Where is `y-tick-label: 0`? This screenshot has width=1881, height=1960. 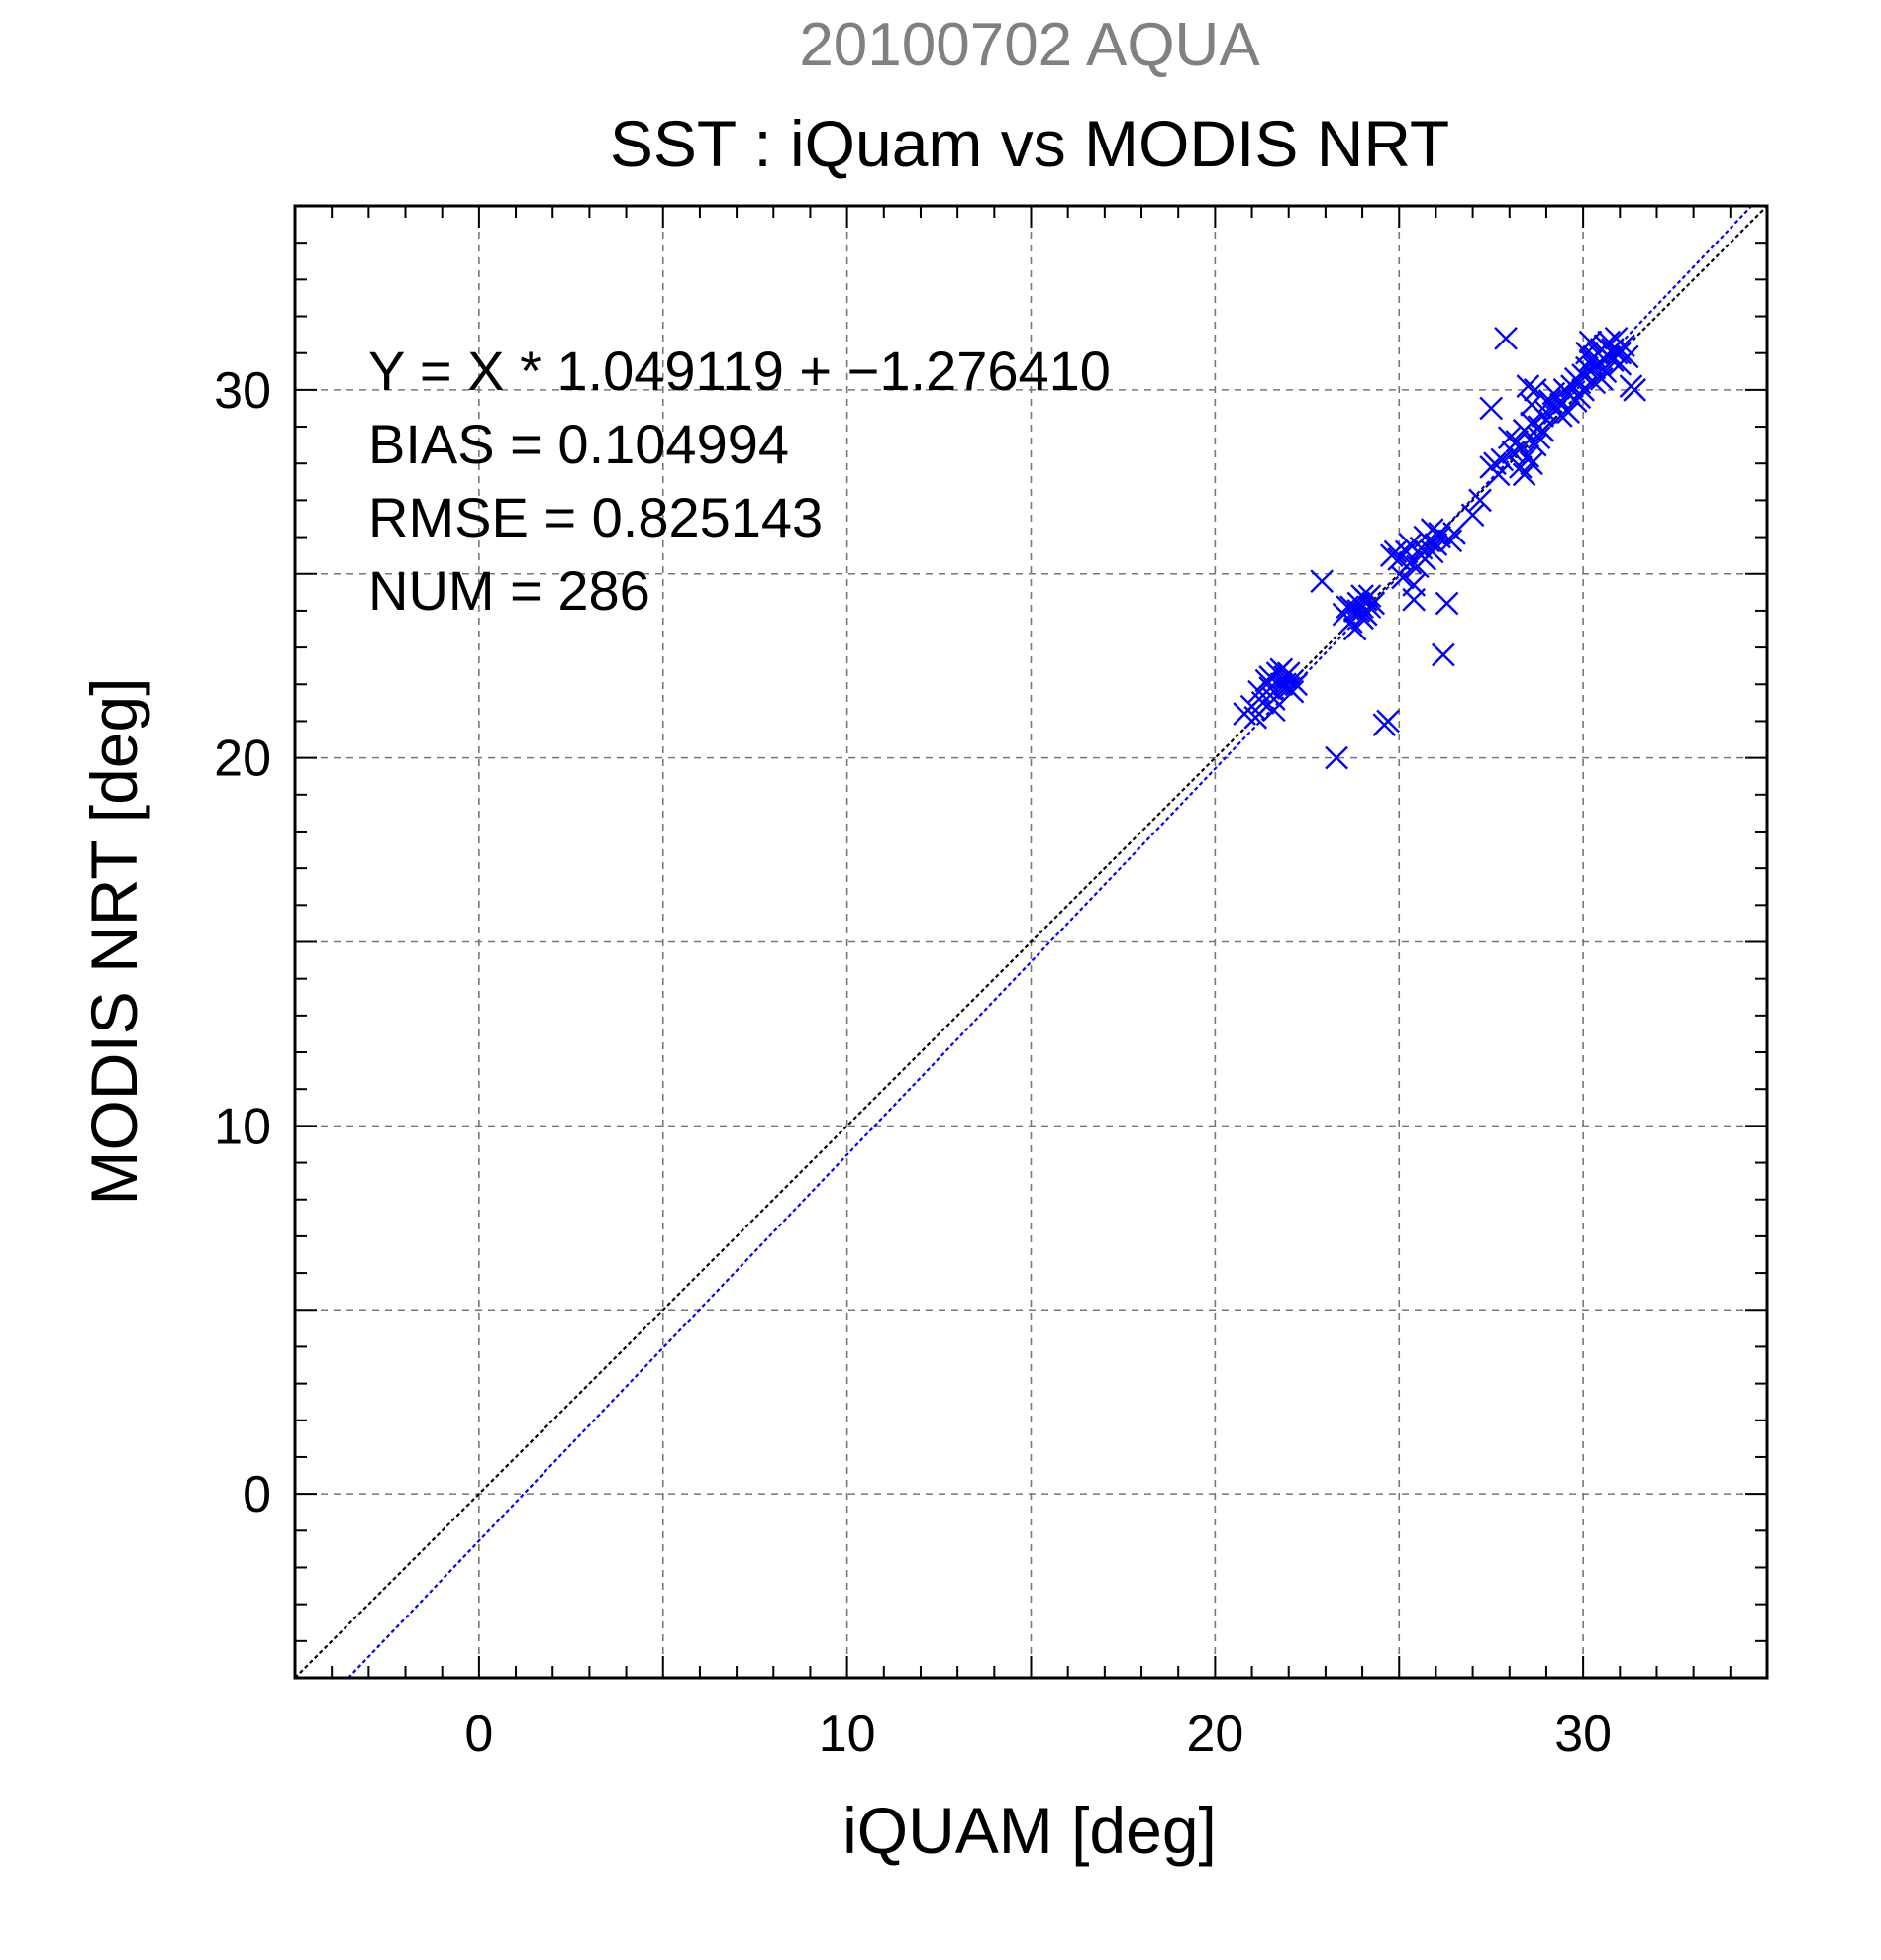 y-tick-label: 0 is located at coordinates (257, 1494).